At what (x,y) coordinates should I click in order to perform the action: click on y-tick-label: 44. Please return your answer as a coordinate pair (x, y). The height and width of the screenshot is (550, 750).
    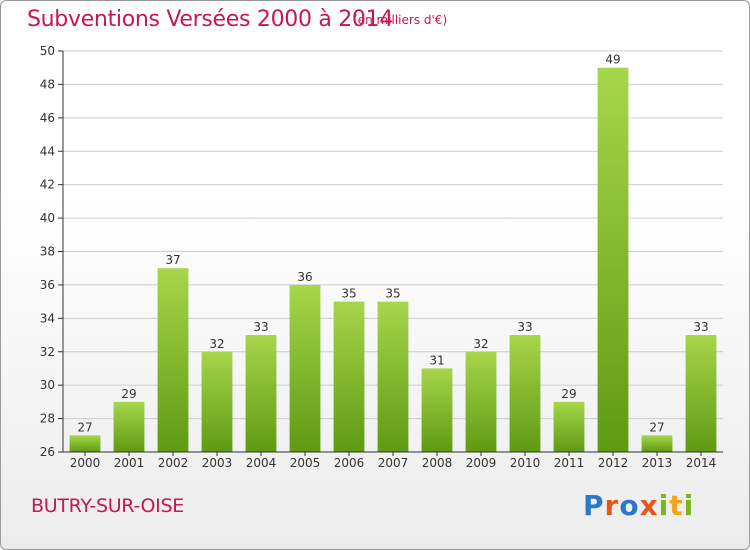
    Looking at the image, I should click on (47, 151).